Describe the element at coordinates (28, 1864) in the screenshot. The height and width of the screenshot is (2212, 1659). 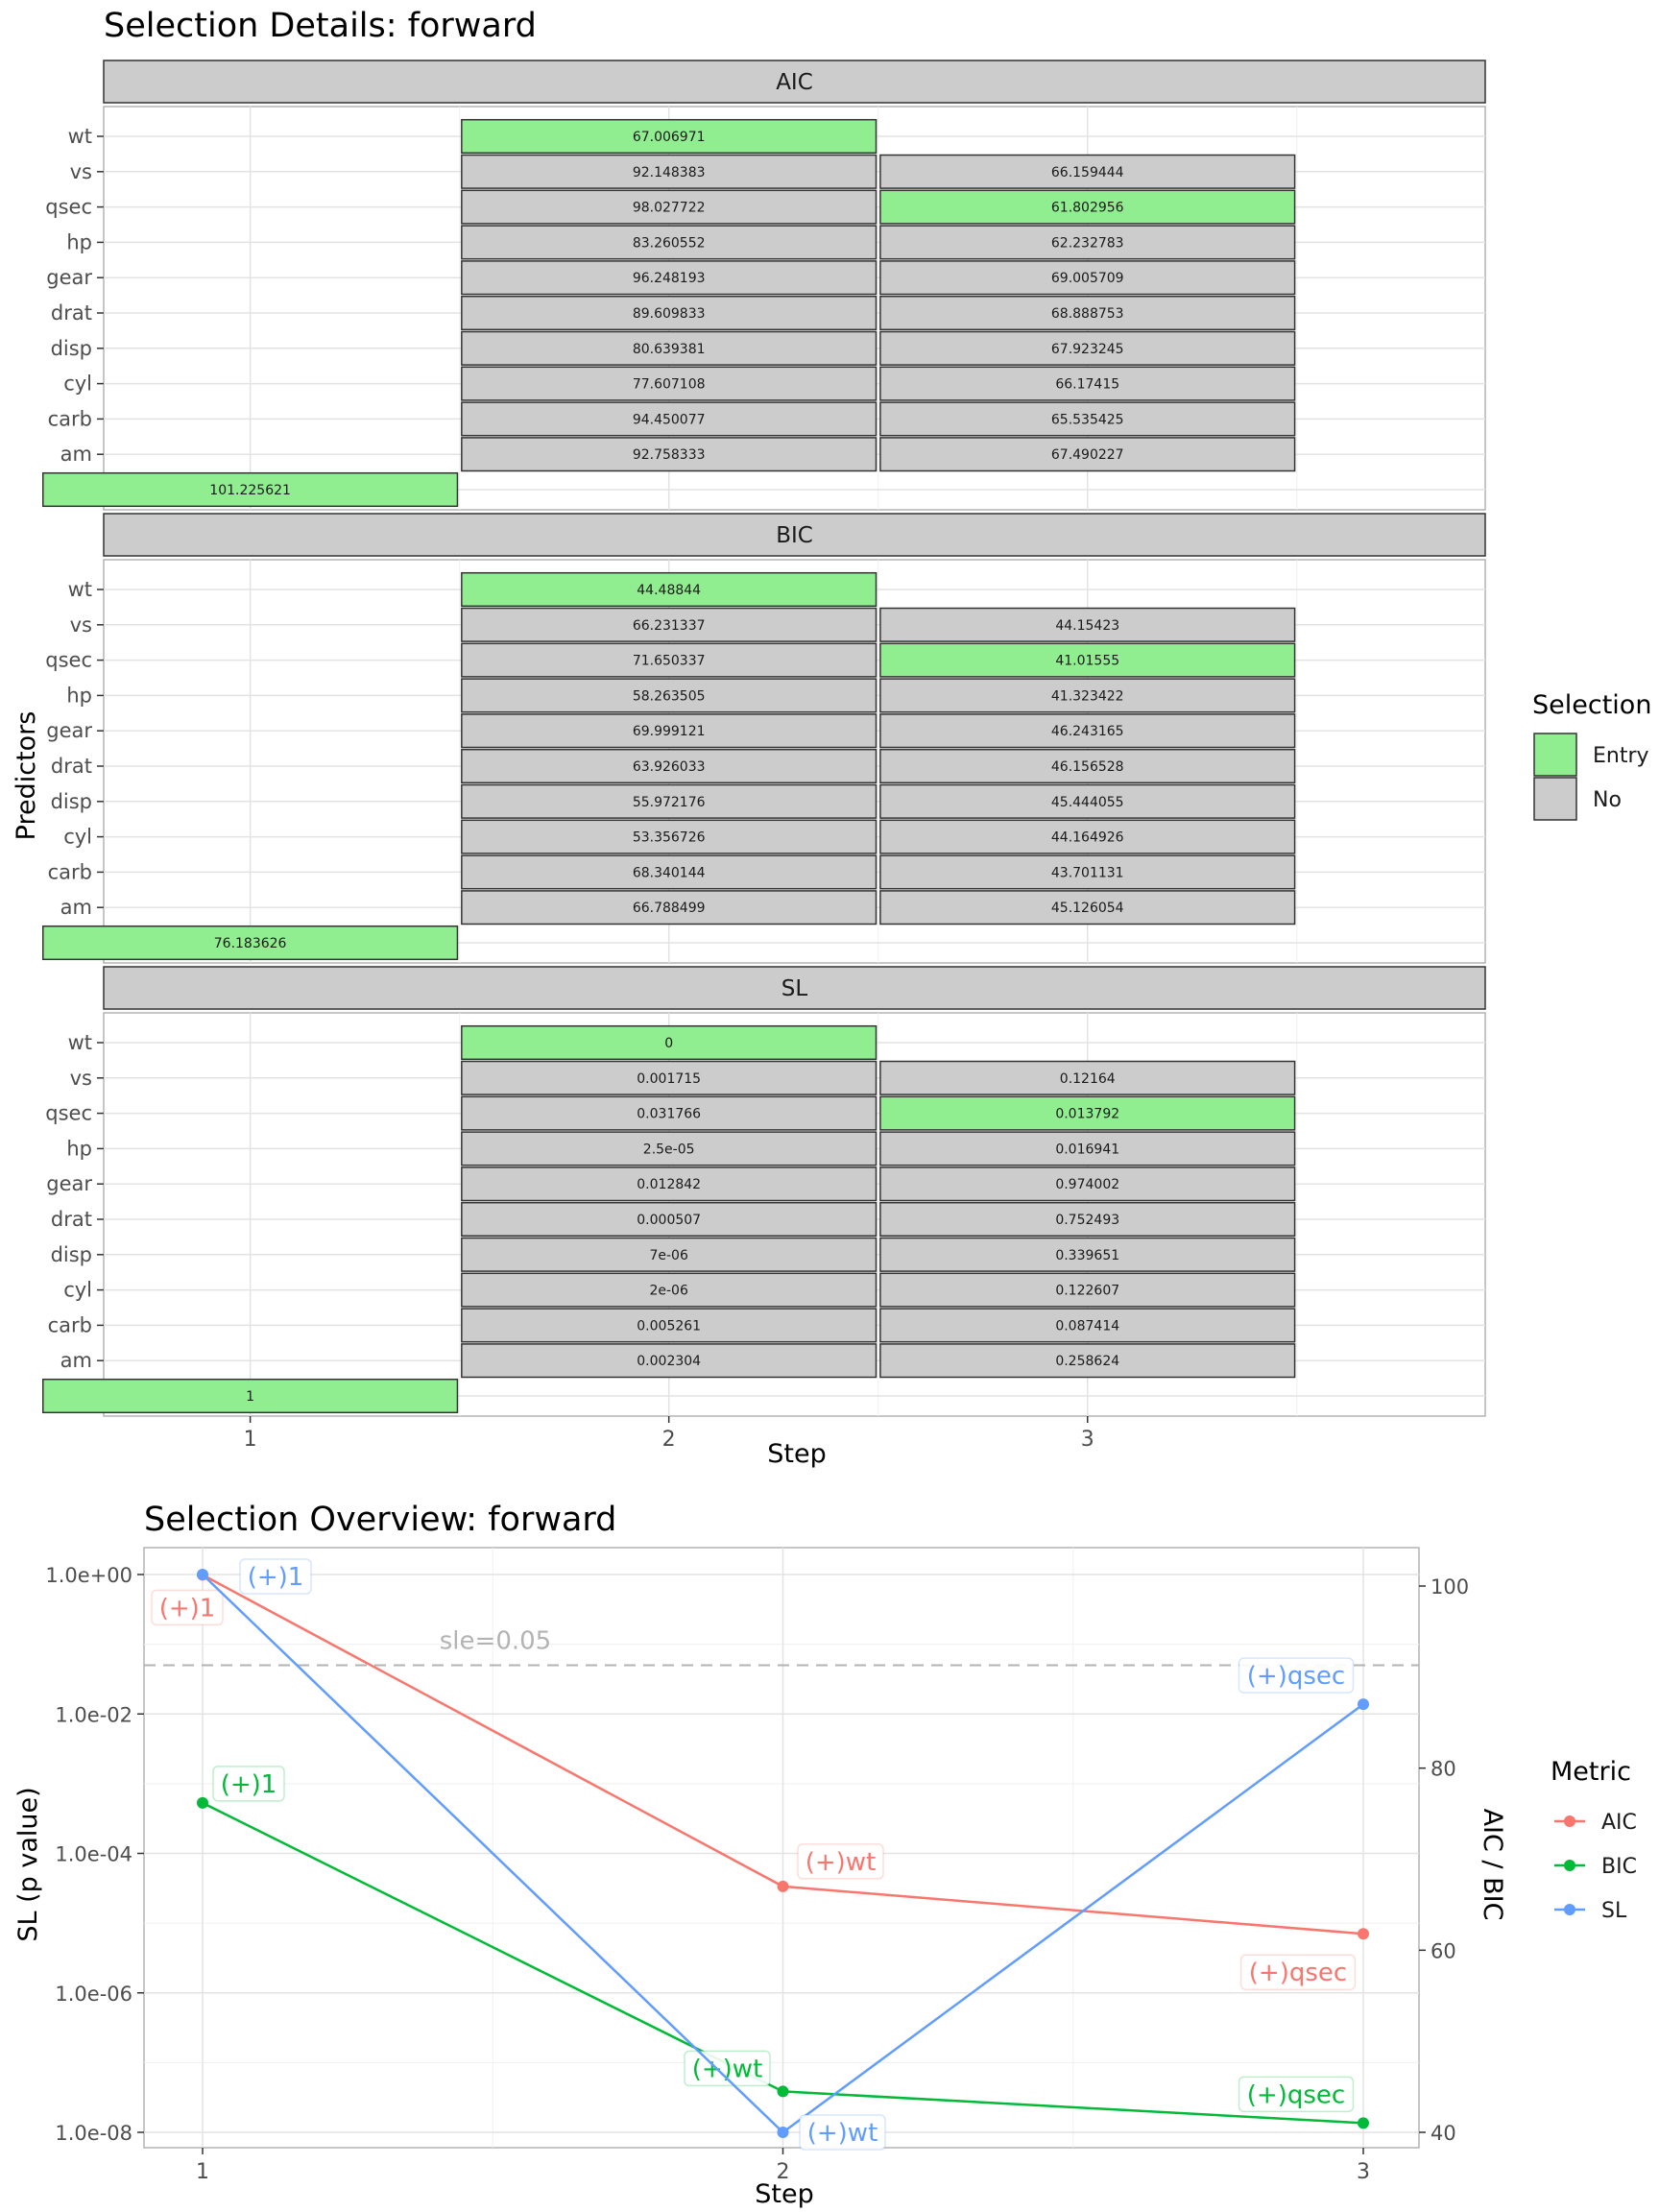
I see `overview-y-left-label: SL (p value)` at that location.